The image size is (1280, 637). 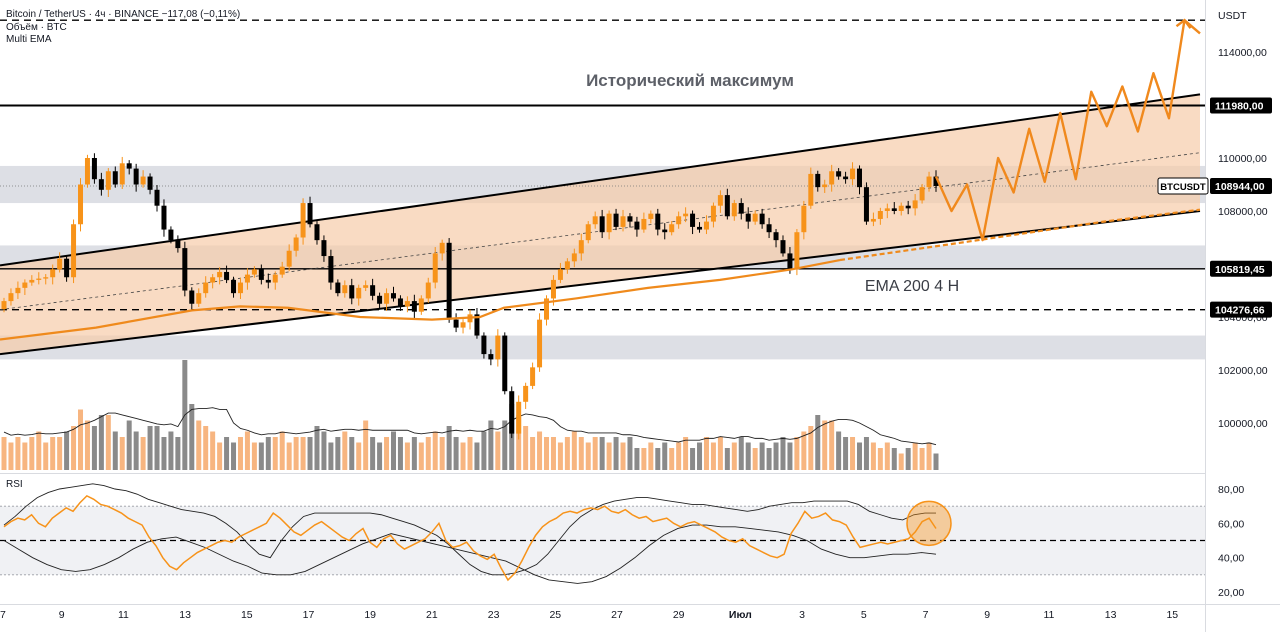 What do you see at coordinates (470, 538) in the screenshot?
I see `rsi-line` at bounding box center [470, 538].